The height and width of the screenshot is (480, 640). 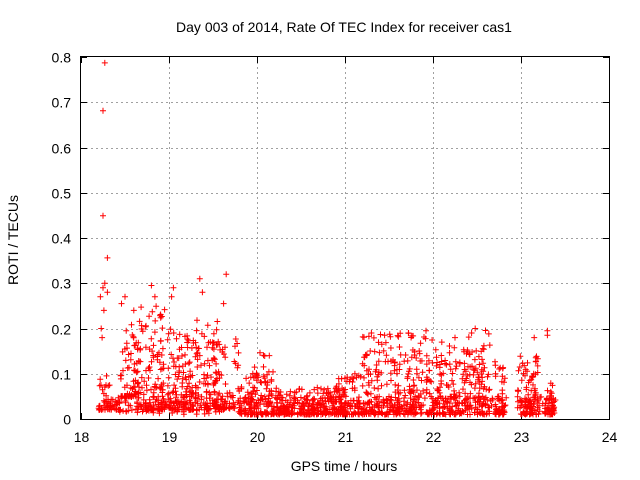 What do you see at coordinates (610, 437) in the screenshot?
I see `x-tick-label: 24` at bounding box center [610, 437].